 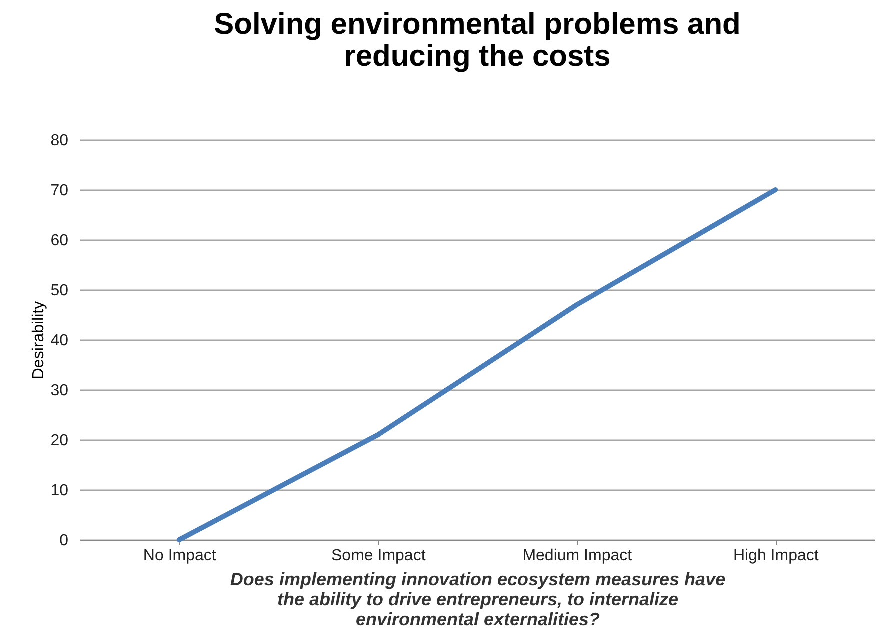 What do you see at coordinates (59, 391) in the screenshot?
I see `y-tick-label: 30` at bounding box center [59, 391].